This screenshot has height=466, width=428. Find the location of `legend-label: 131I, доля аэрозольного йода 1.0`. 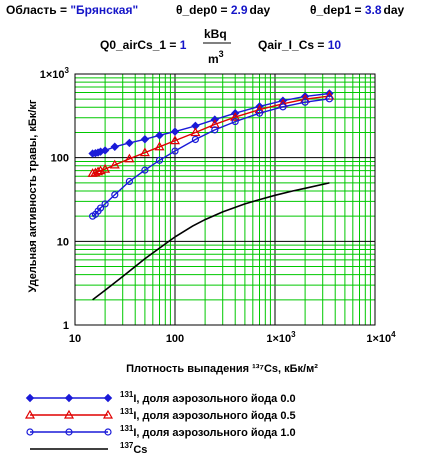

legend-label: 131I, доля аэрозольного йода 1.0 is located at coordinates (208, 431).